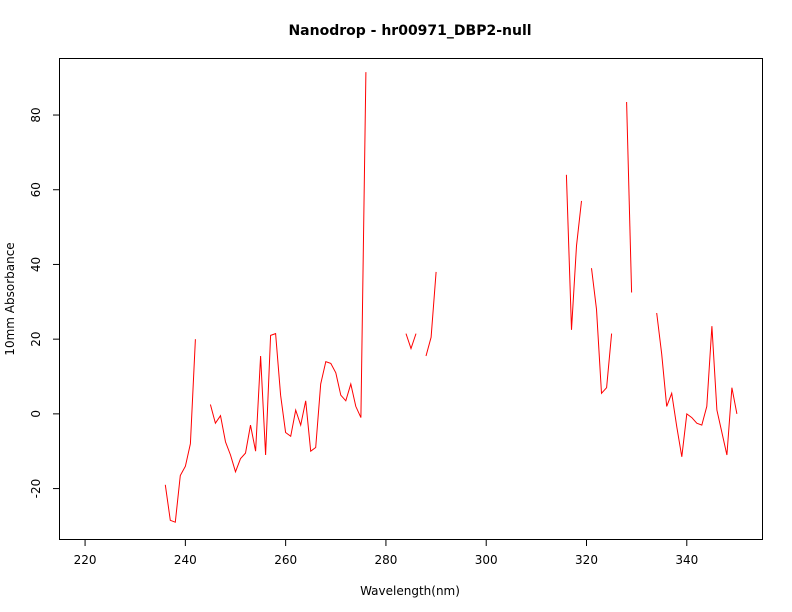  I want to click on x-tick-label: 300, so click(486, 560).